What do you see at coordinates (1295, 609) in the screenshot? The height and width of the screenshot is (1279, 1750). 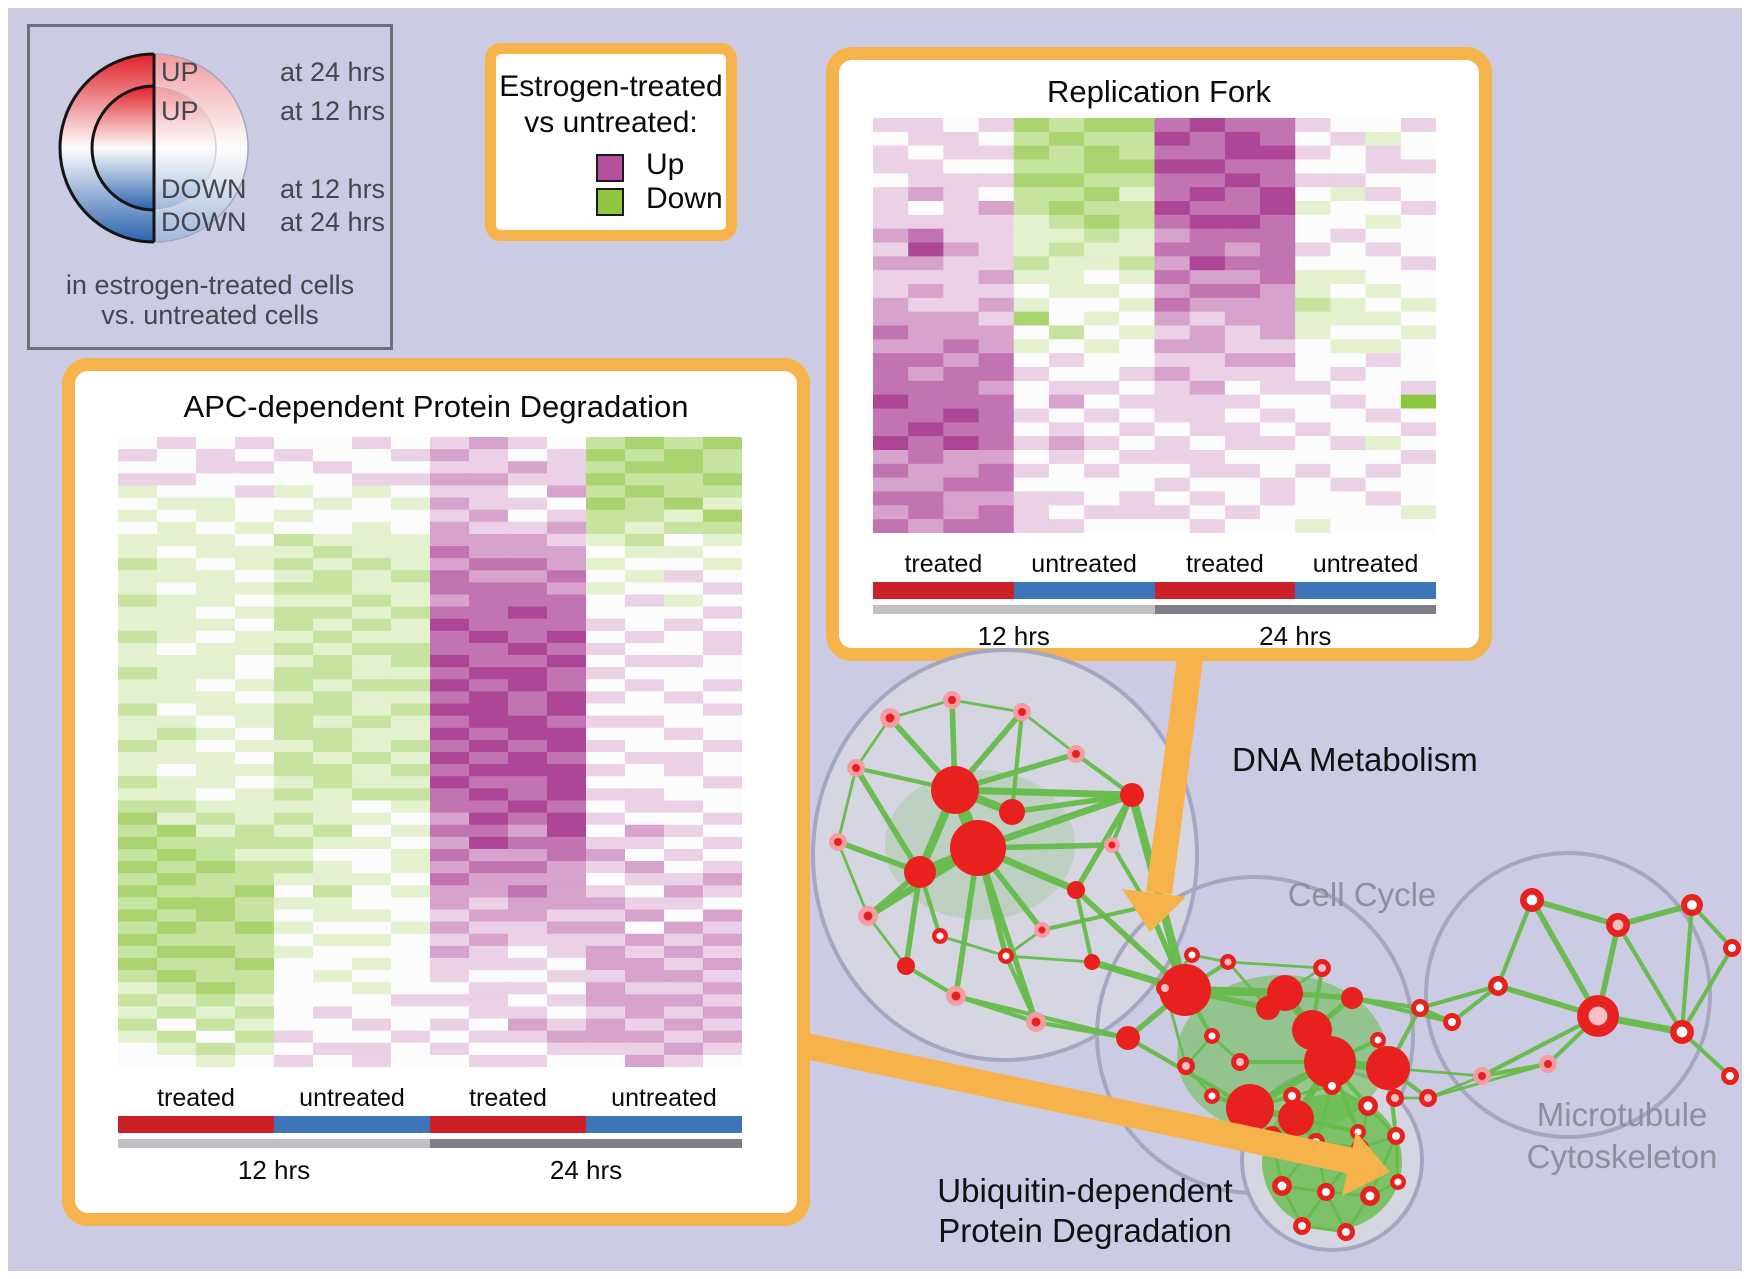 I see `time-bar-24hrs` at bounding box center [1295, 609].